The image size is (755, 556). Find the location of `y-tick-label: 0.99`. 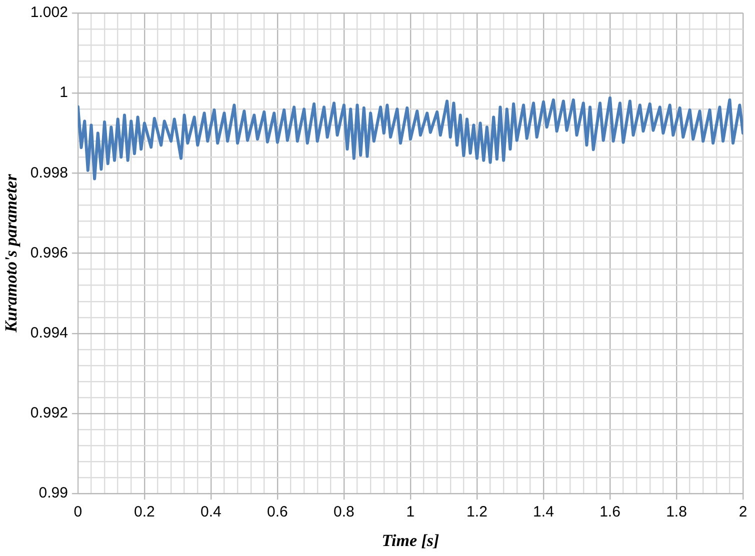

y-tick-label: 0.99 is located at coordinates (53, 493).